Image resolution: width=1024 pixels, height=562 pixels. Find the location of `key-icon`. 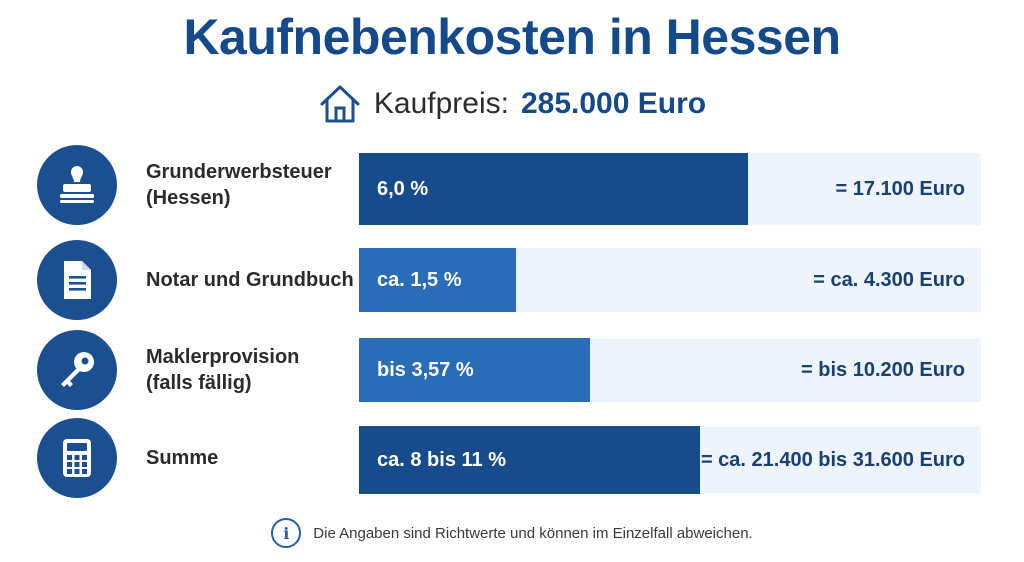

key-icon is located at coordinates (77, 369).